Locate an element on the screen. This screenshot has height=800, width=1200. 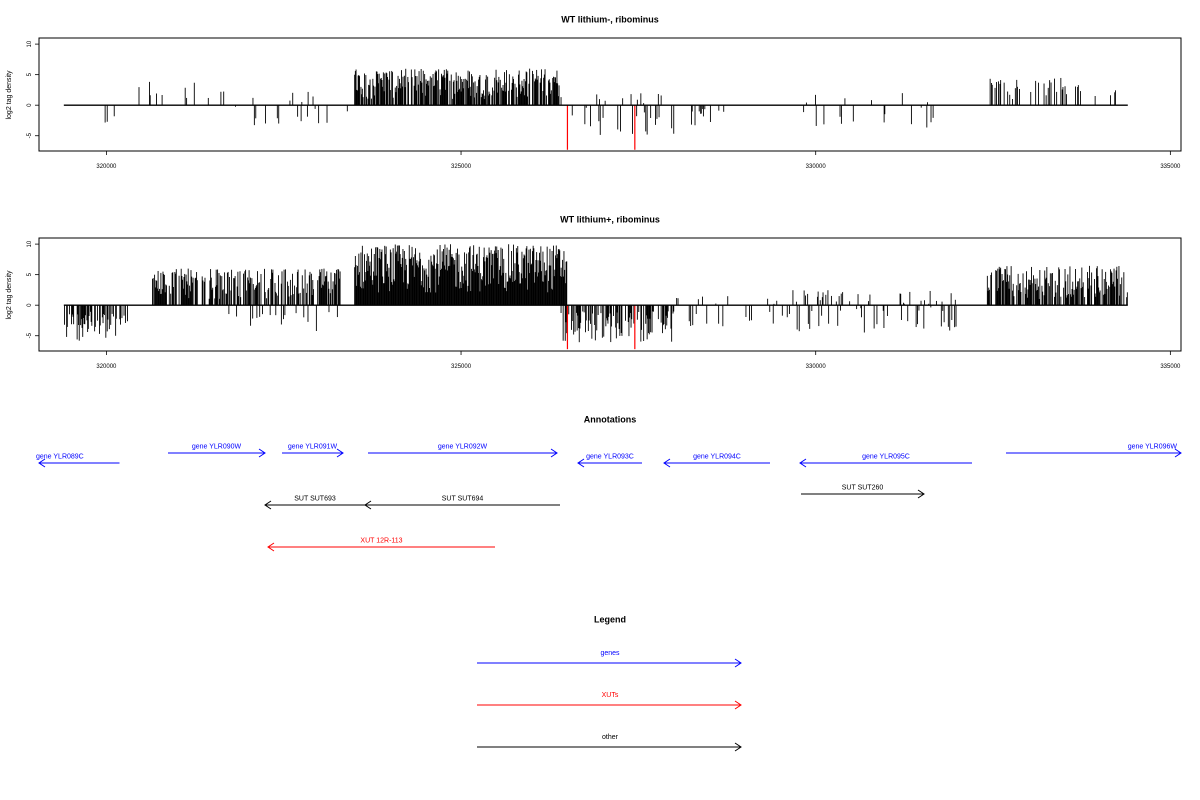
feature-gene-ylr096w: gene YLR096W is located at coordinates (1094, 451).